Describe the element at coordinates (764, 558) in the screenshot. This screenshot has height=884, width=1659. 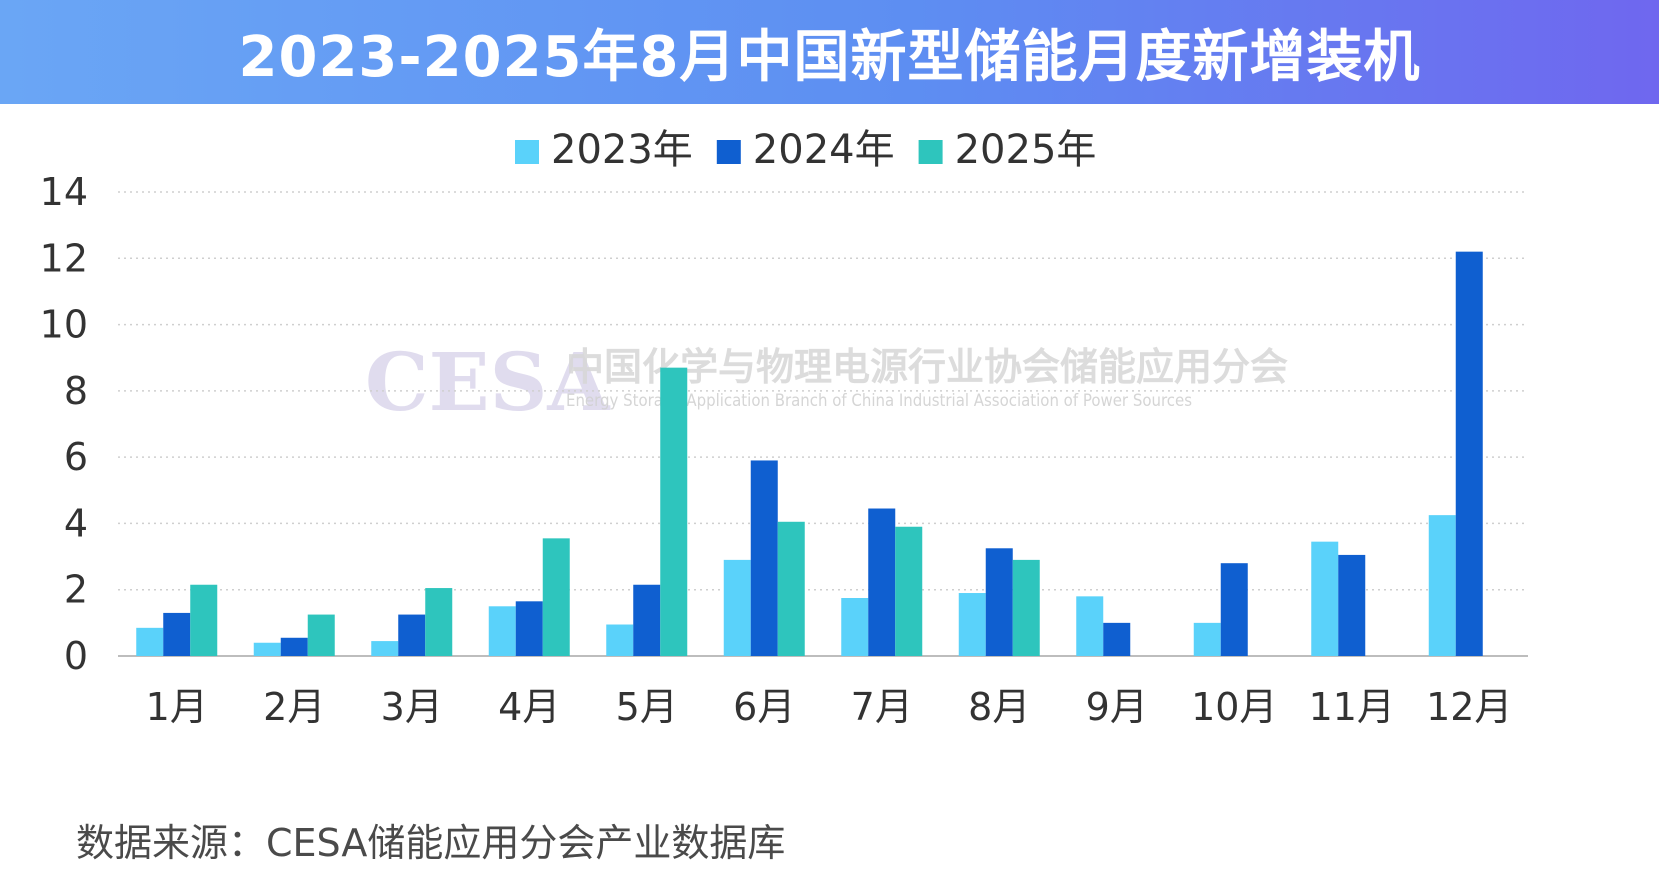
I see `bar-2024年-6月` at that location.